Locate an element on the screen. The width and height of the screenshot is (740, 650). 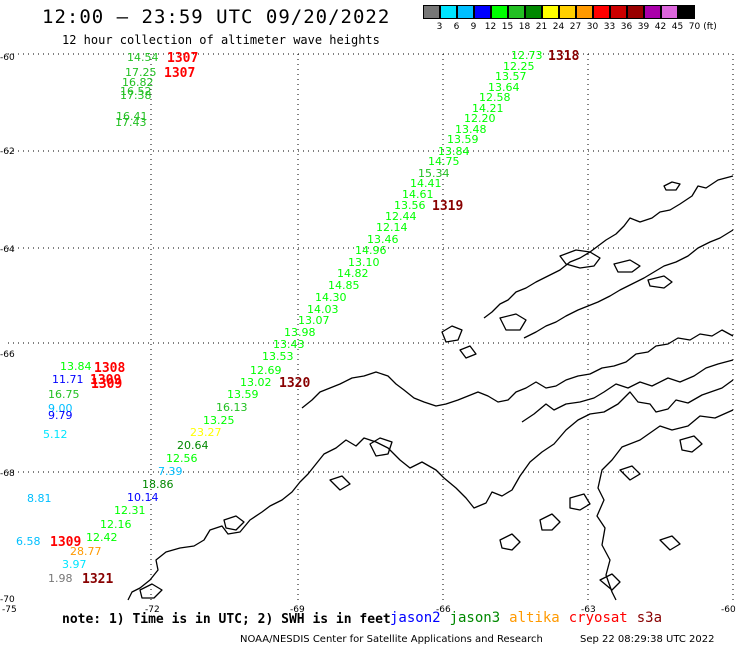
wave-height-value: 7.39 is located at coordinates (170, 471).